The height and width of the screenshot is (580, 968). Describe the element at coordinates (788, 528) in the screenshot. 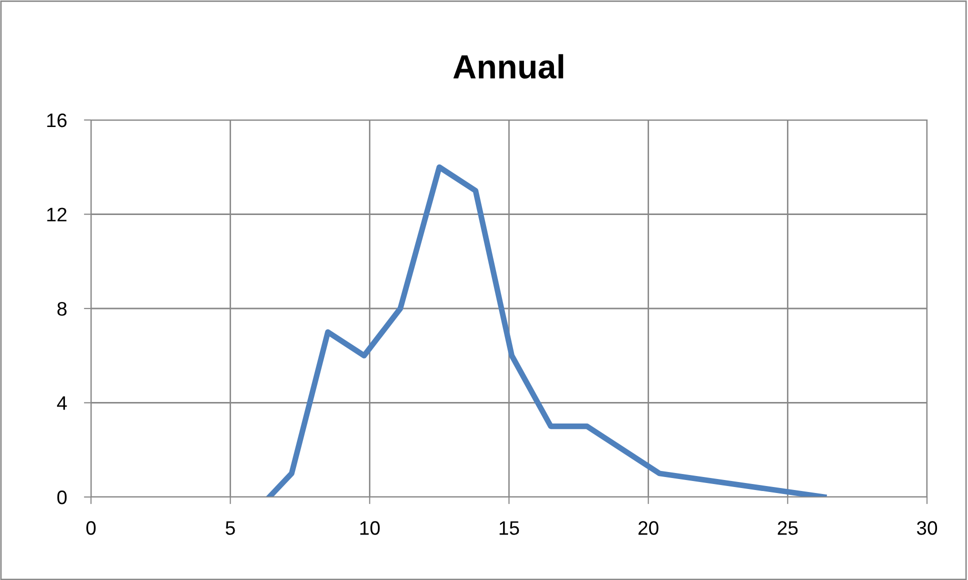

I see `x-tick-label: 25` at that location.